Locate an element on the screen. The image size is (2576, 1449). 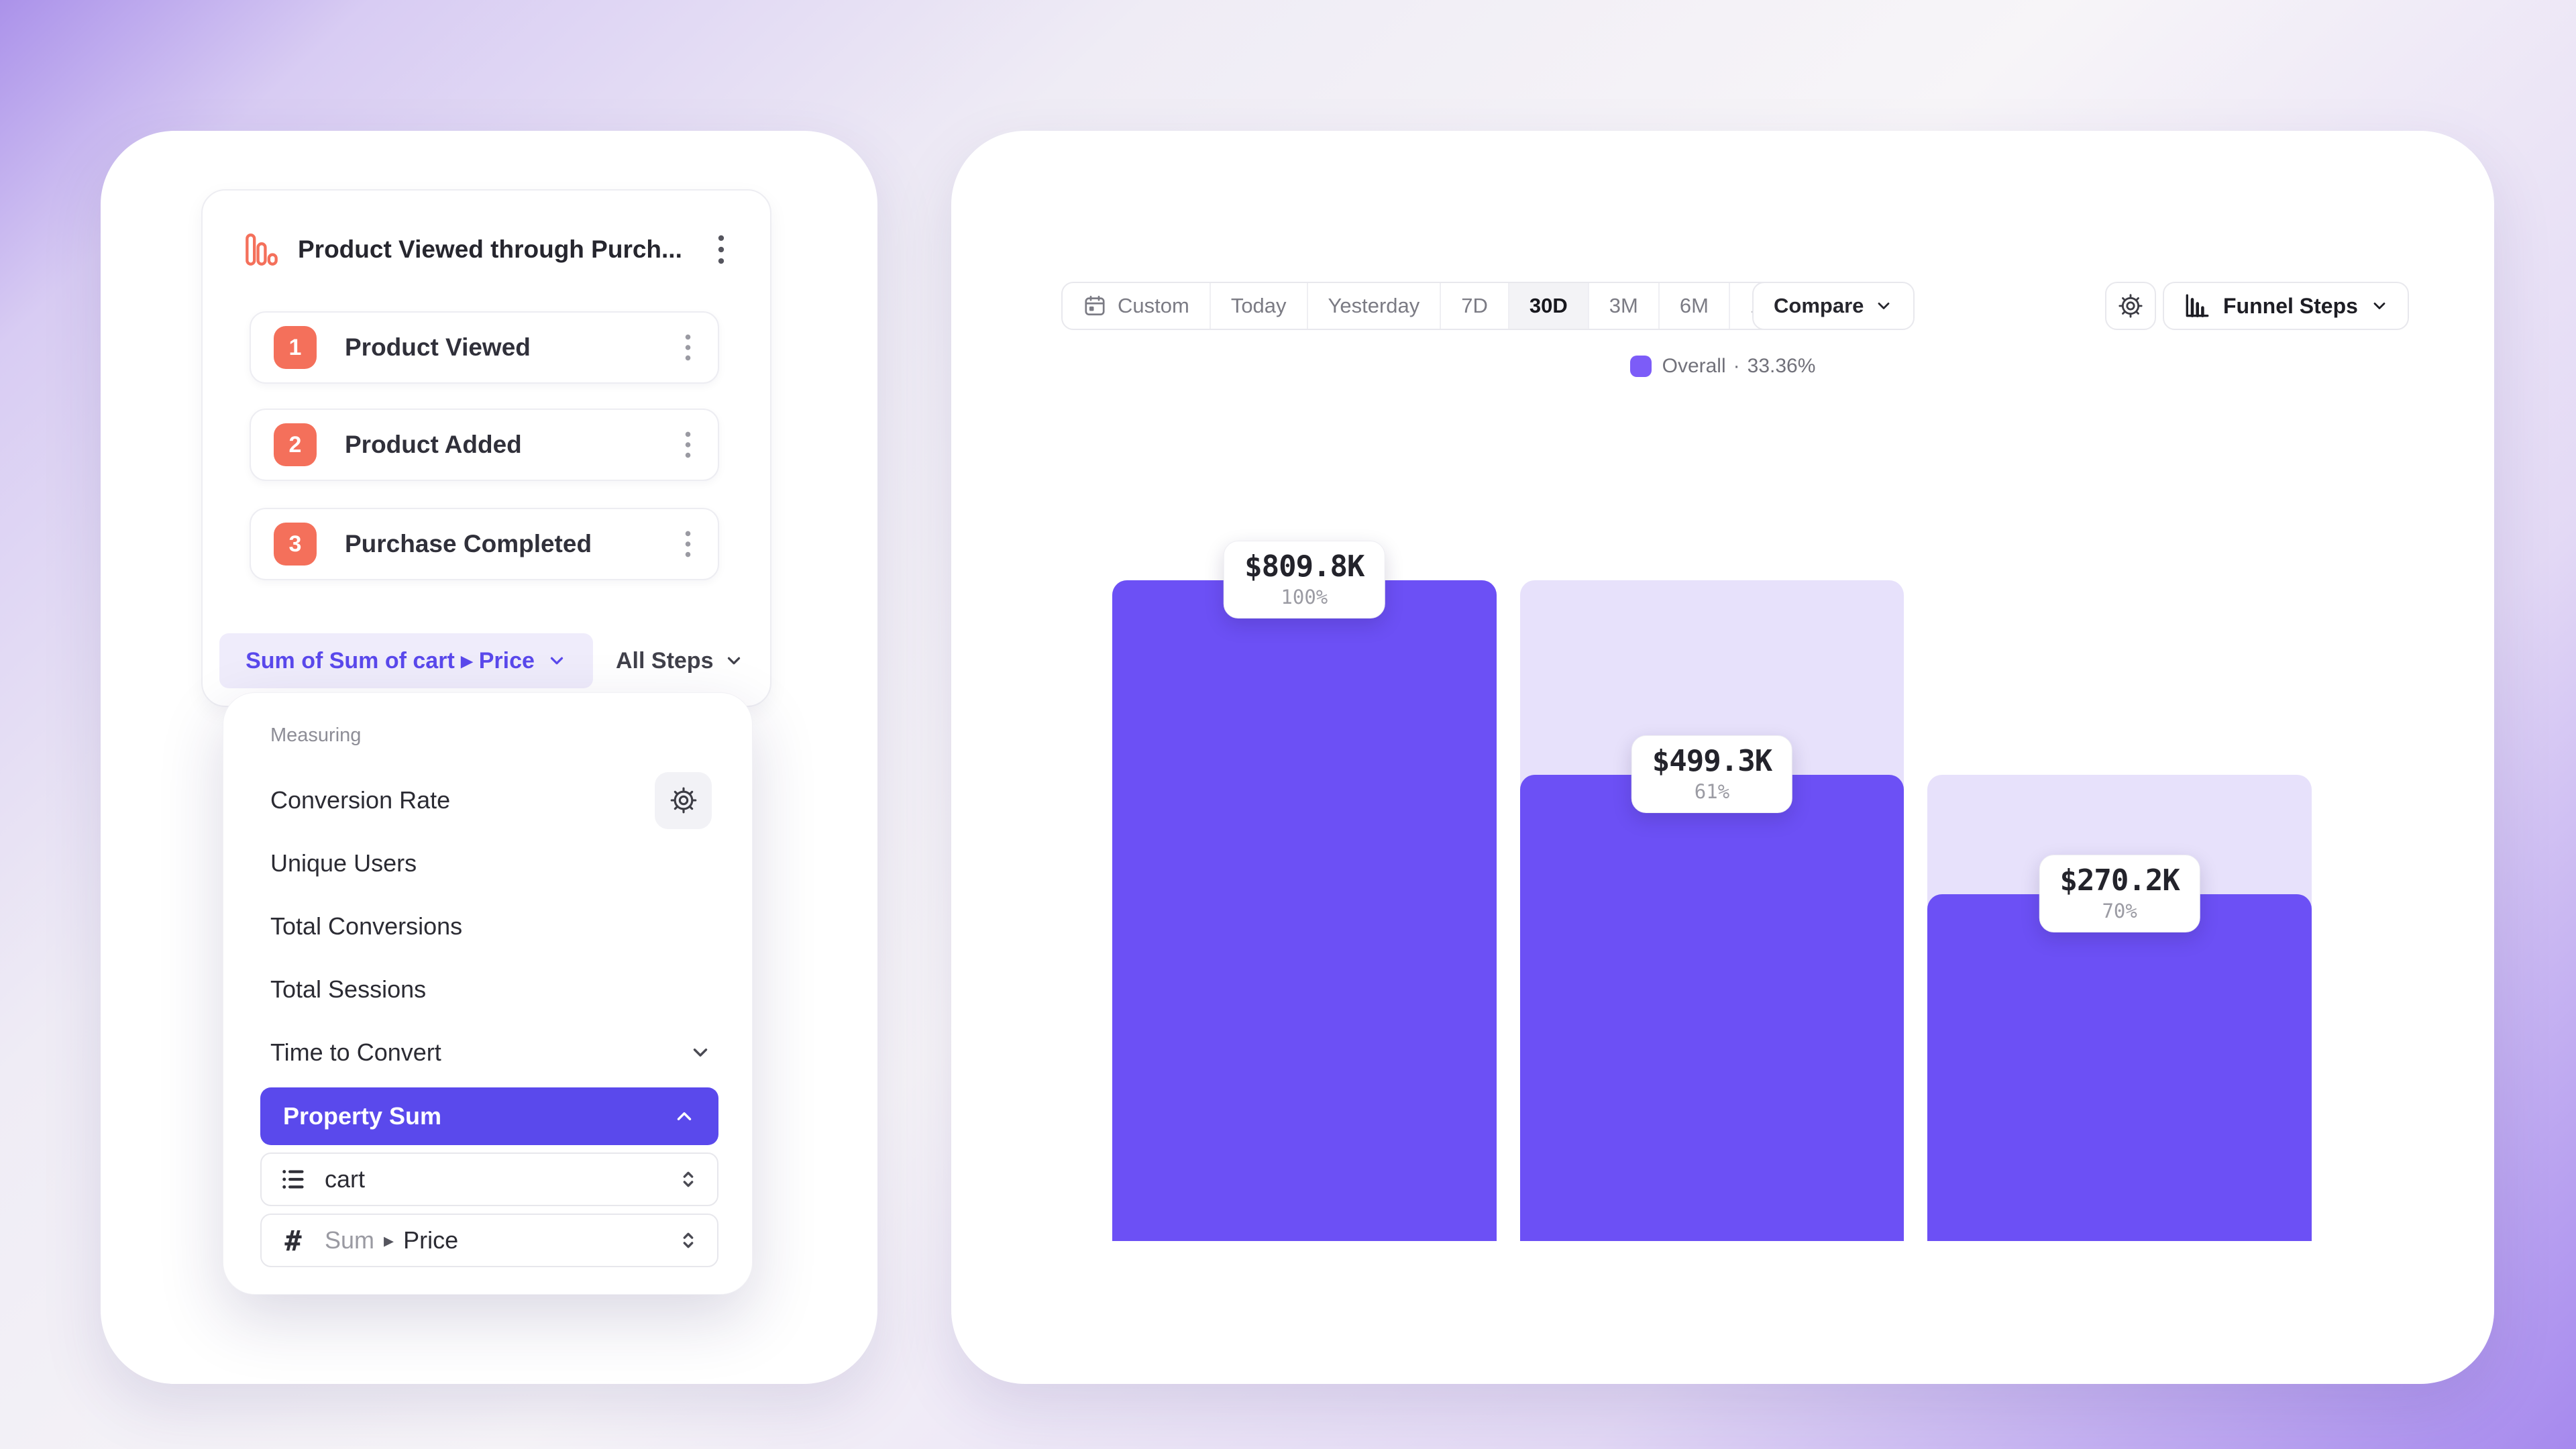
range-tab-label: Custom is located at coordinates (1153, 305).